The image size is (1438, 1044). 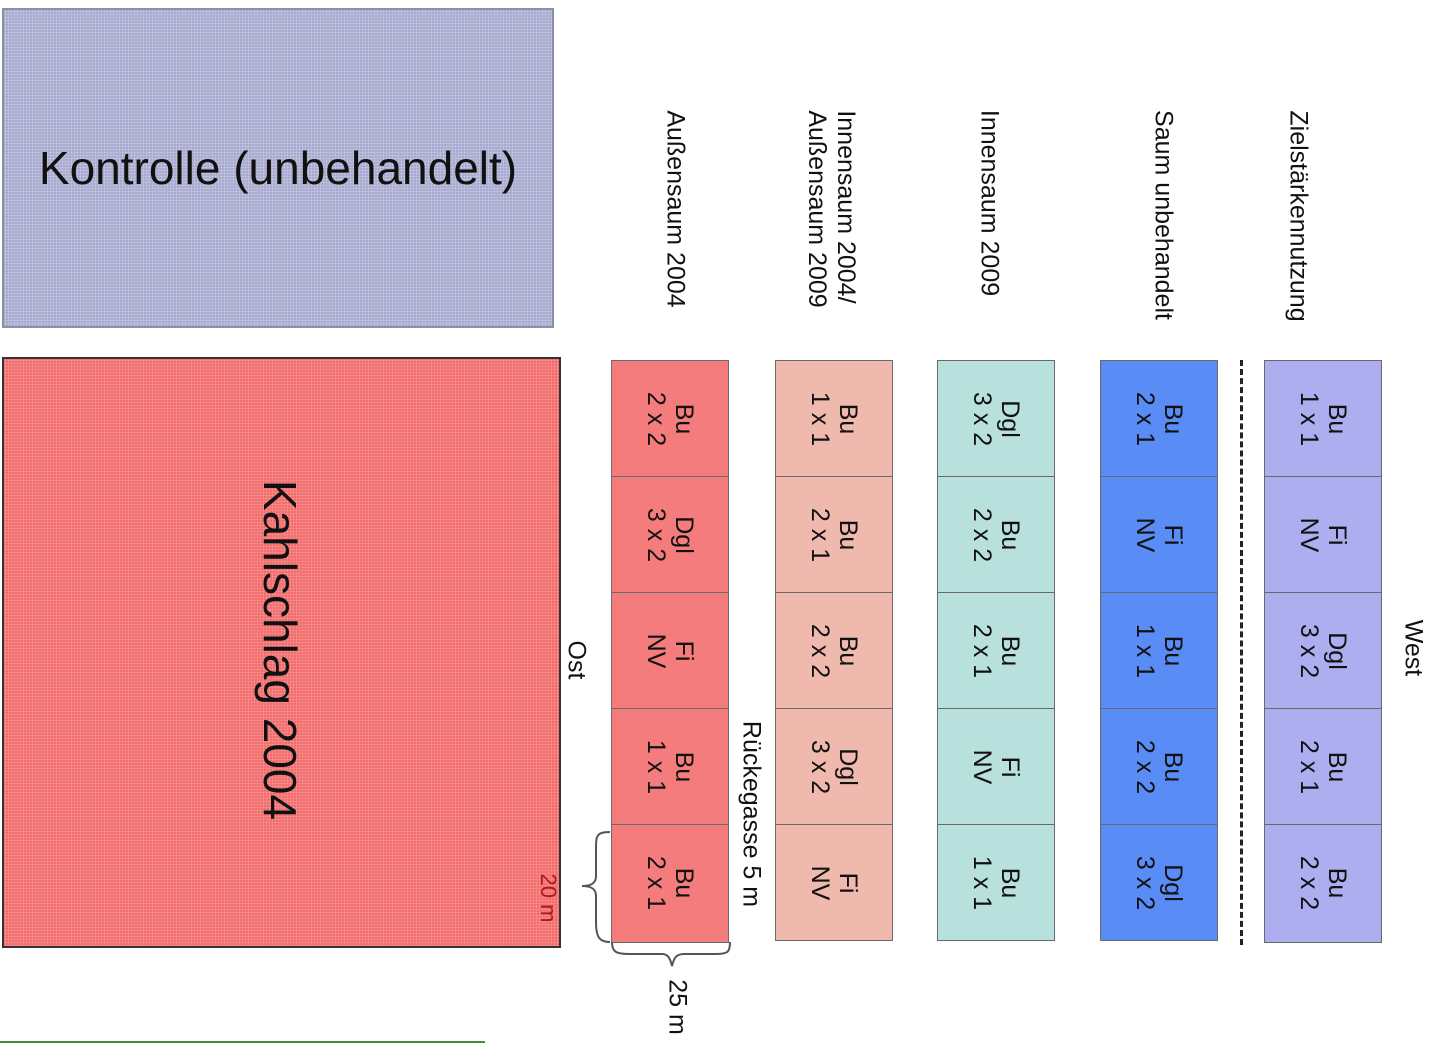 What do you see at coordinates (596, 887) in the screenshot?
I see `left-brace` at bounding box center [596, 887].